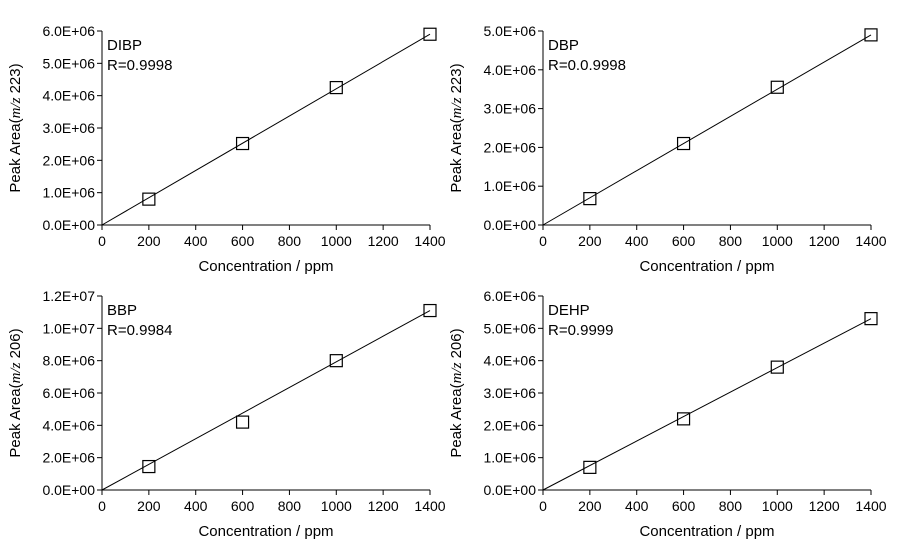 The height and width of the screenshot is (547, 899). What do you see at coordinates (580, 330) in the screenshot?
I see `r-value-label: R=0.9999` at bounding box center [580, 330].